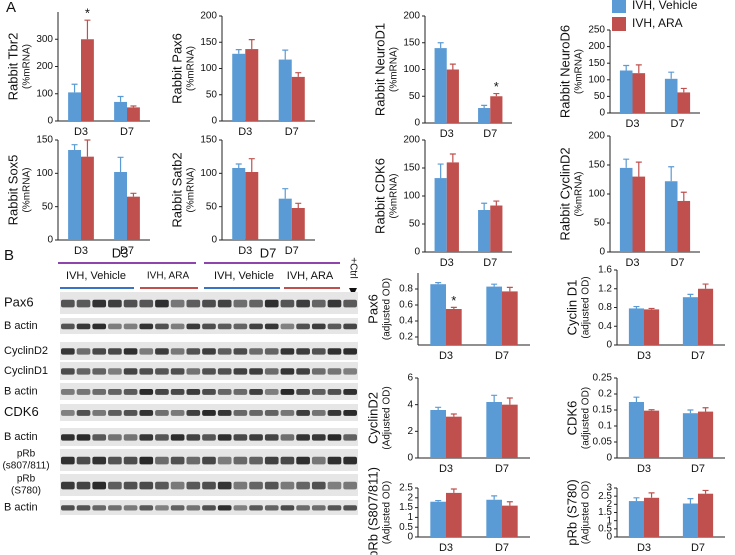  What do you see at coordinates (605, 326) in the screenshot?
I see `y-tick-label: 0.4` at bounding box center [605, 326].